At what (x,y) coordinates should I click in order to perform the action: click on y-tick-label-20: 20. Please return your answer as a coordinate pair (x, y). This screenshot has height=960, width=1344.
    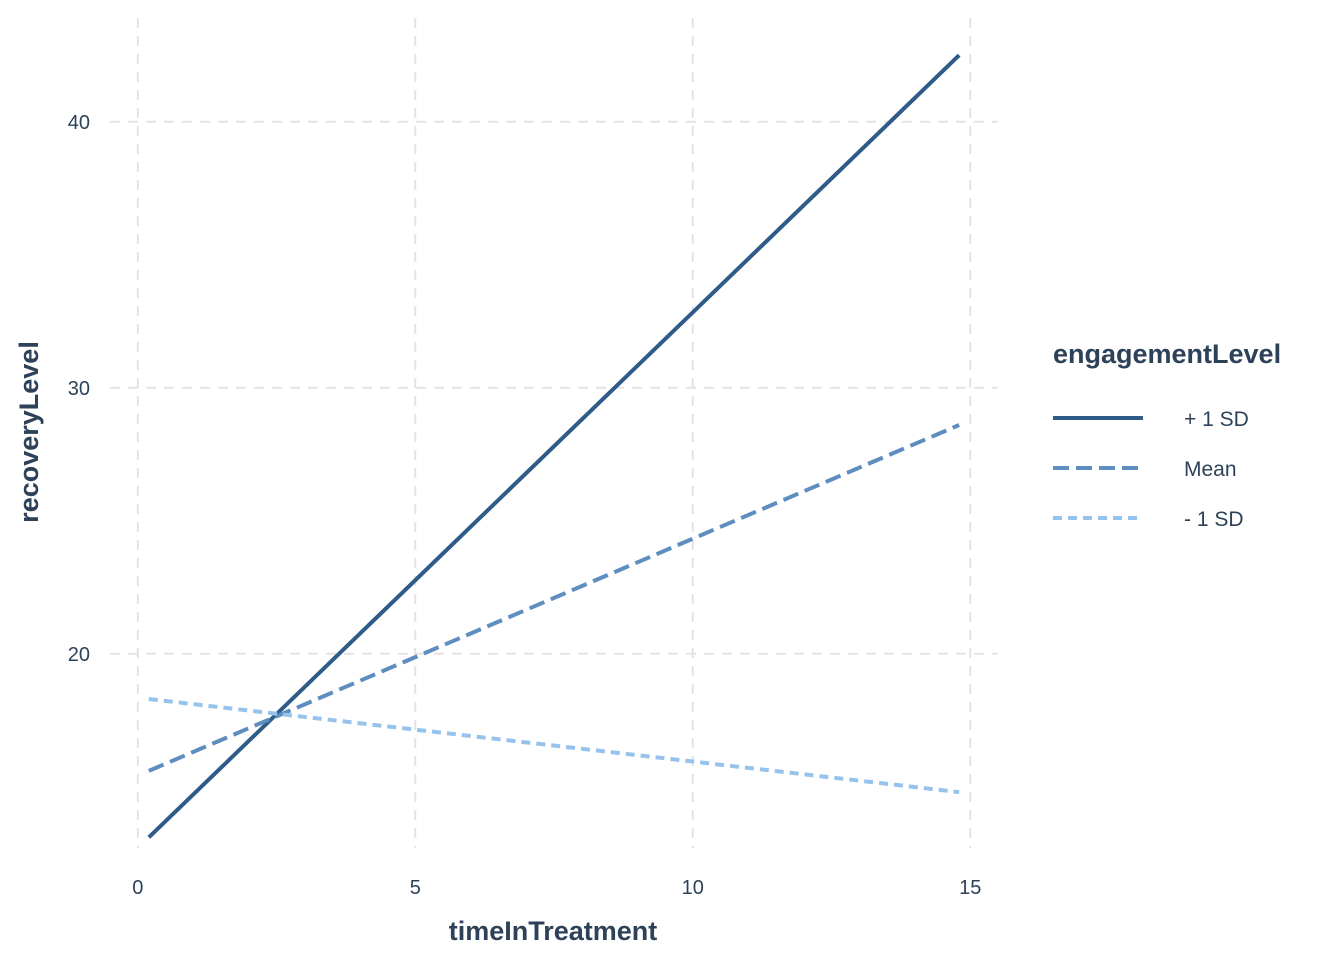
    Looking at the image, I should click on (79, 655).